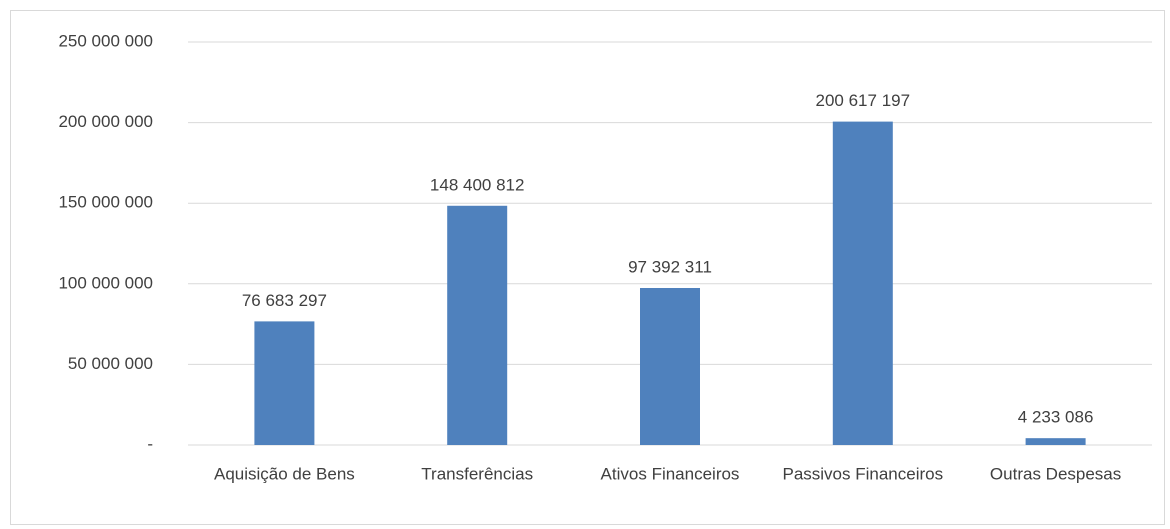 Image resolution: width=1170 pixels, height=529 pixels. What do you see at coordinates (105, 202) in the screenshot?
I see `y-tick-label: 150 000 000` at bounding box center [105, 202].